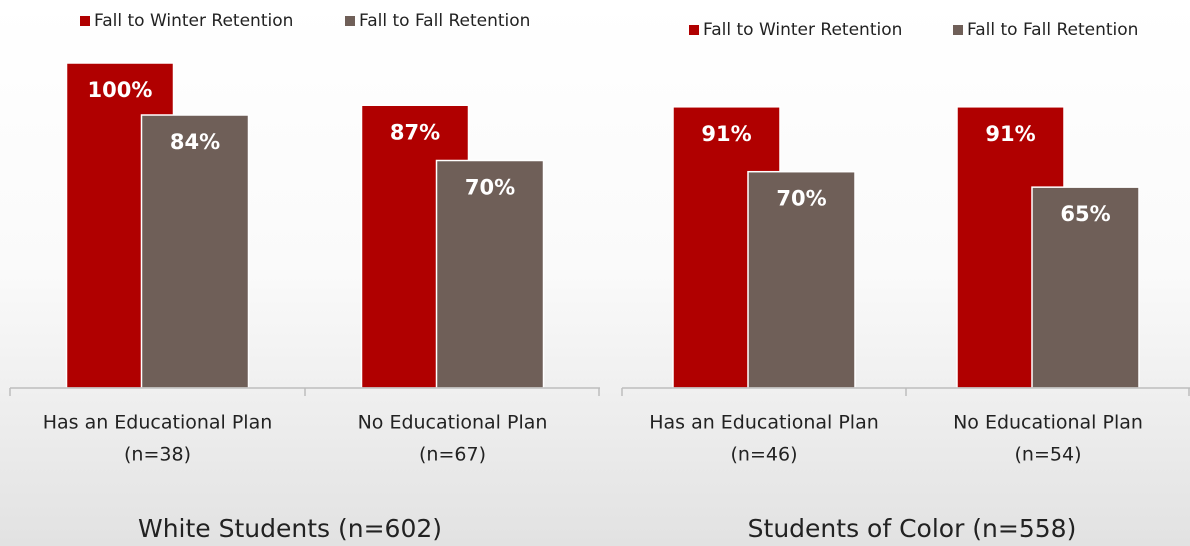 The image size is (1190, 546). What do you see at coordinates (912, 528) in the screenshot?
I see `chart-title: Students of Color (n=558)` at bounding box center [912, 528].